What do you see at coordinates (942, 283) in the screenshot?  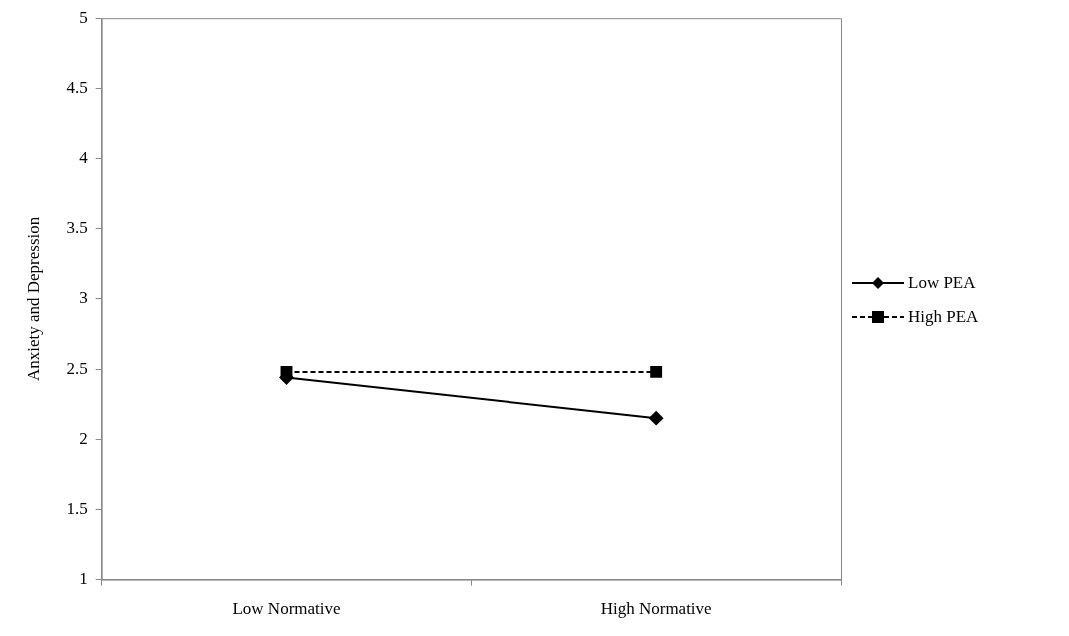 I see `legend-label: Low PEA` at bounding box center [942, 283].